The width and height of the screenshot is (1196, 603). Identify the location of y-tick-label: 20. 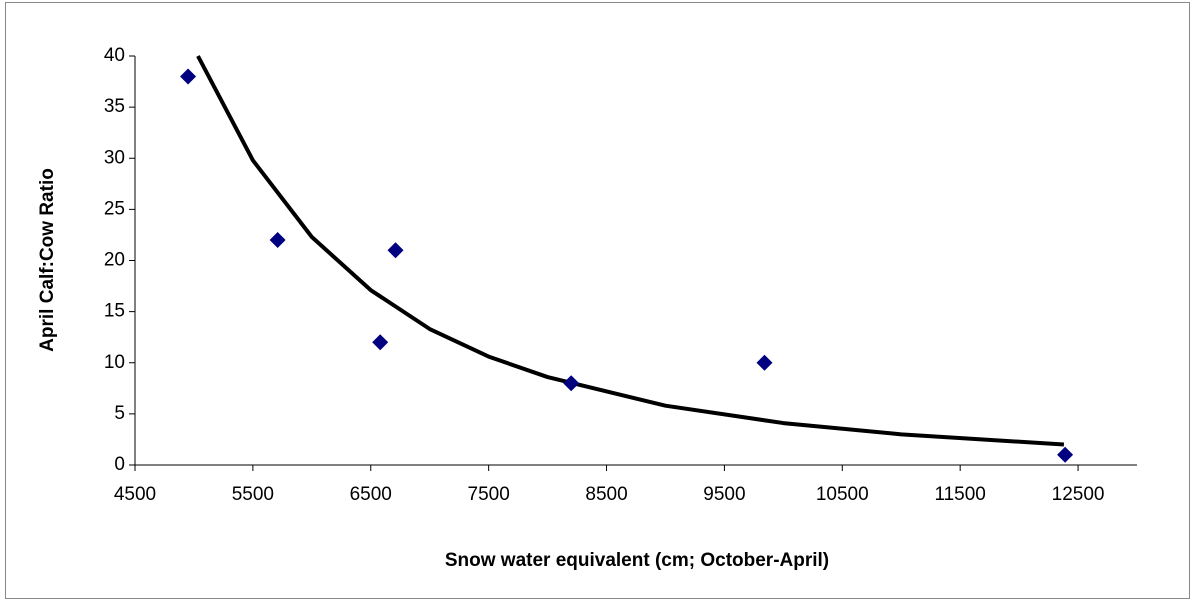
(114, 260).